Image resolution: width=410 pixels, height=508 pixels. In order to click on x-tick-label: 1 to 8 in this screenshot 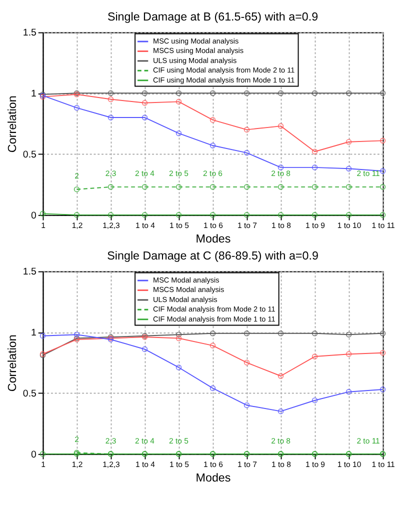, I will do `click(281, 465)`.